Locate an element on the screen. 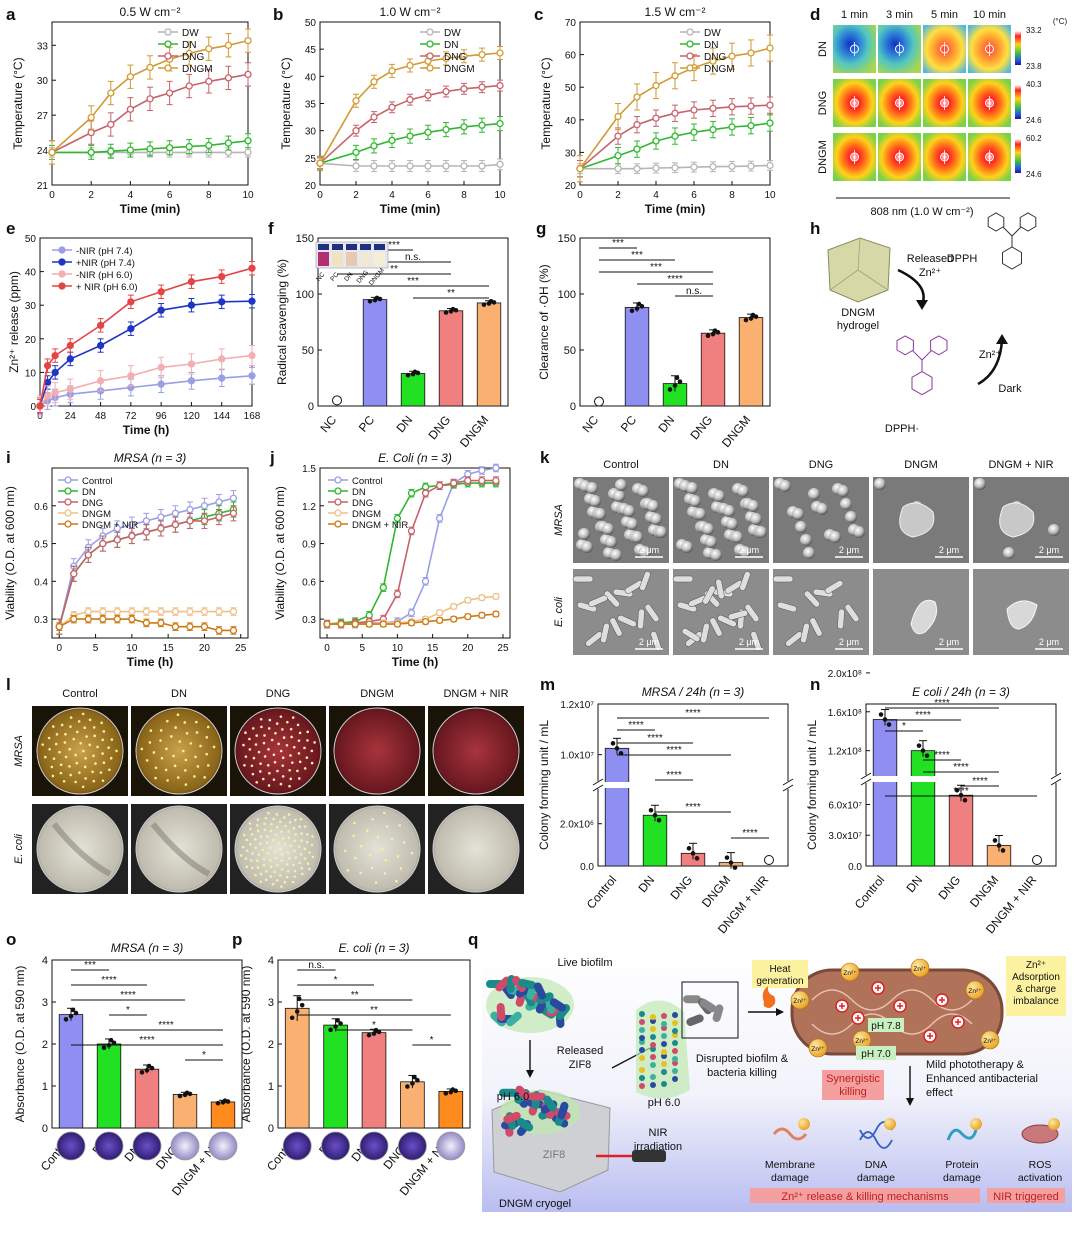 This screenshot has height=1244, width=1080. y-tick-label: 2 is located at coordinates (271, 1045).